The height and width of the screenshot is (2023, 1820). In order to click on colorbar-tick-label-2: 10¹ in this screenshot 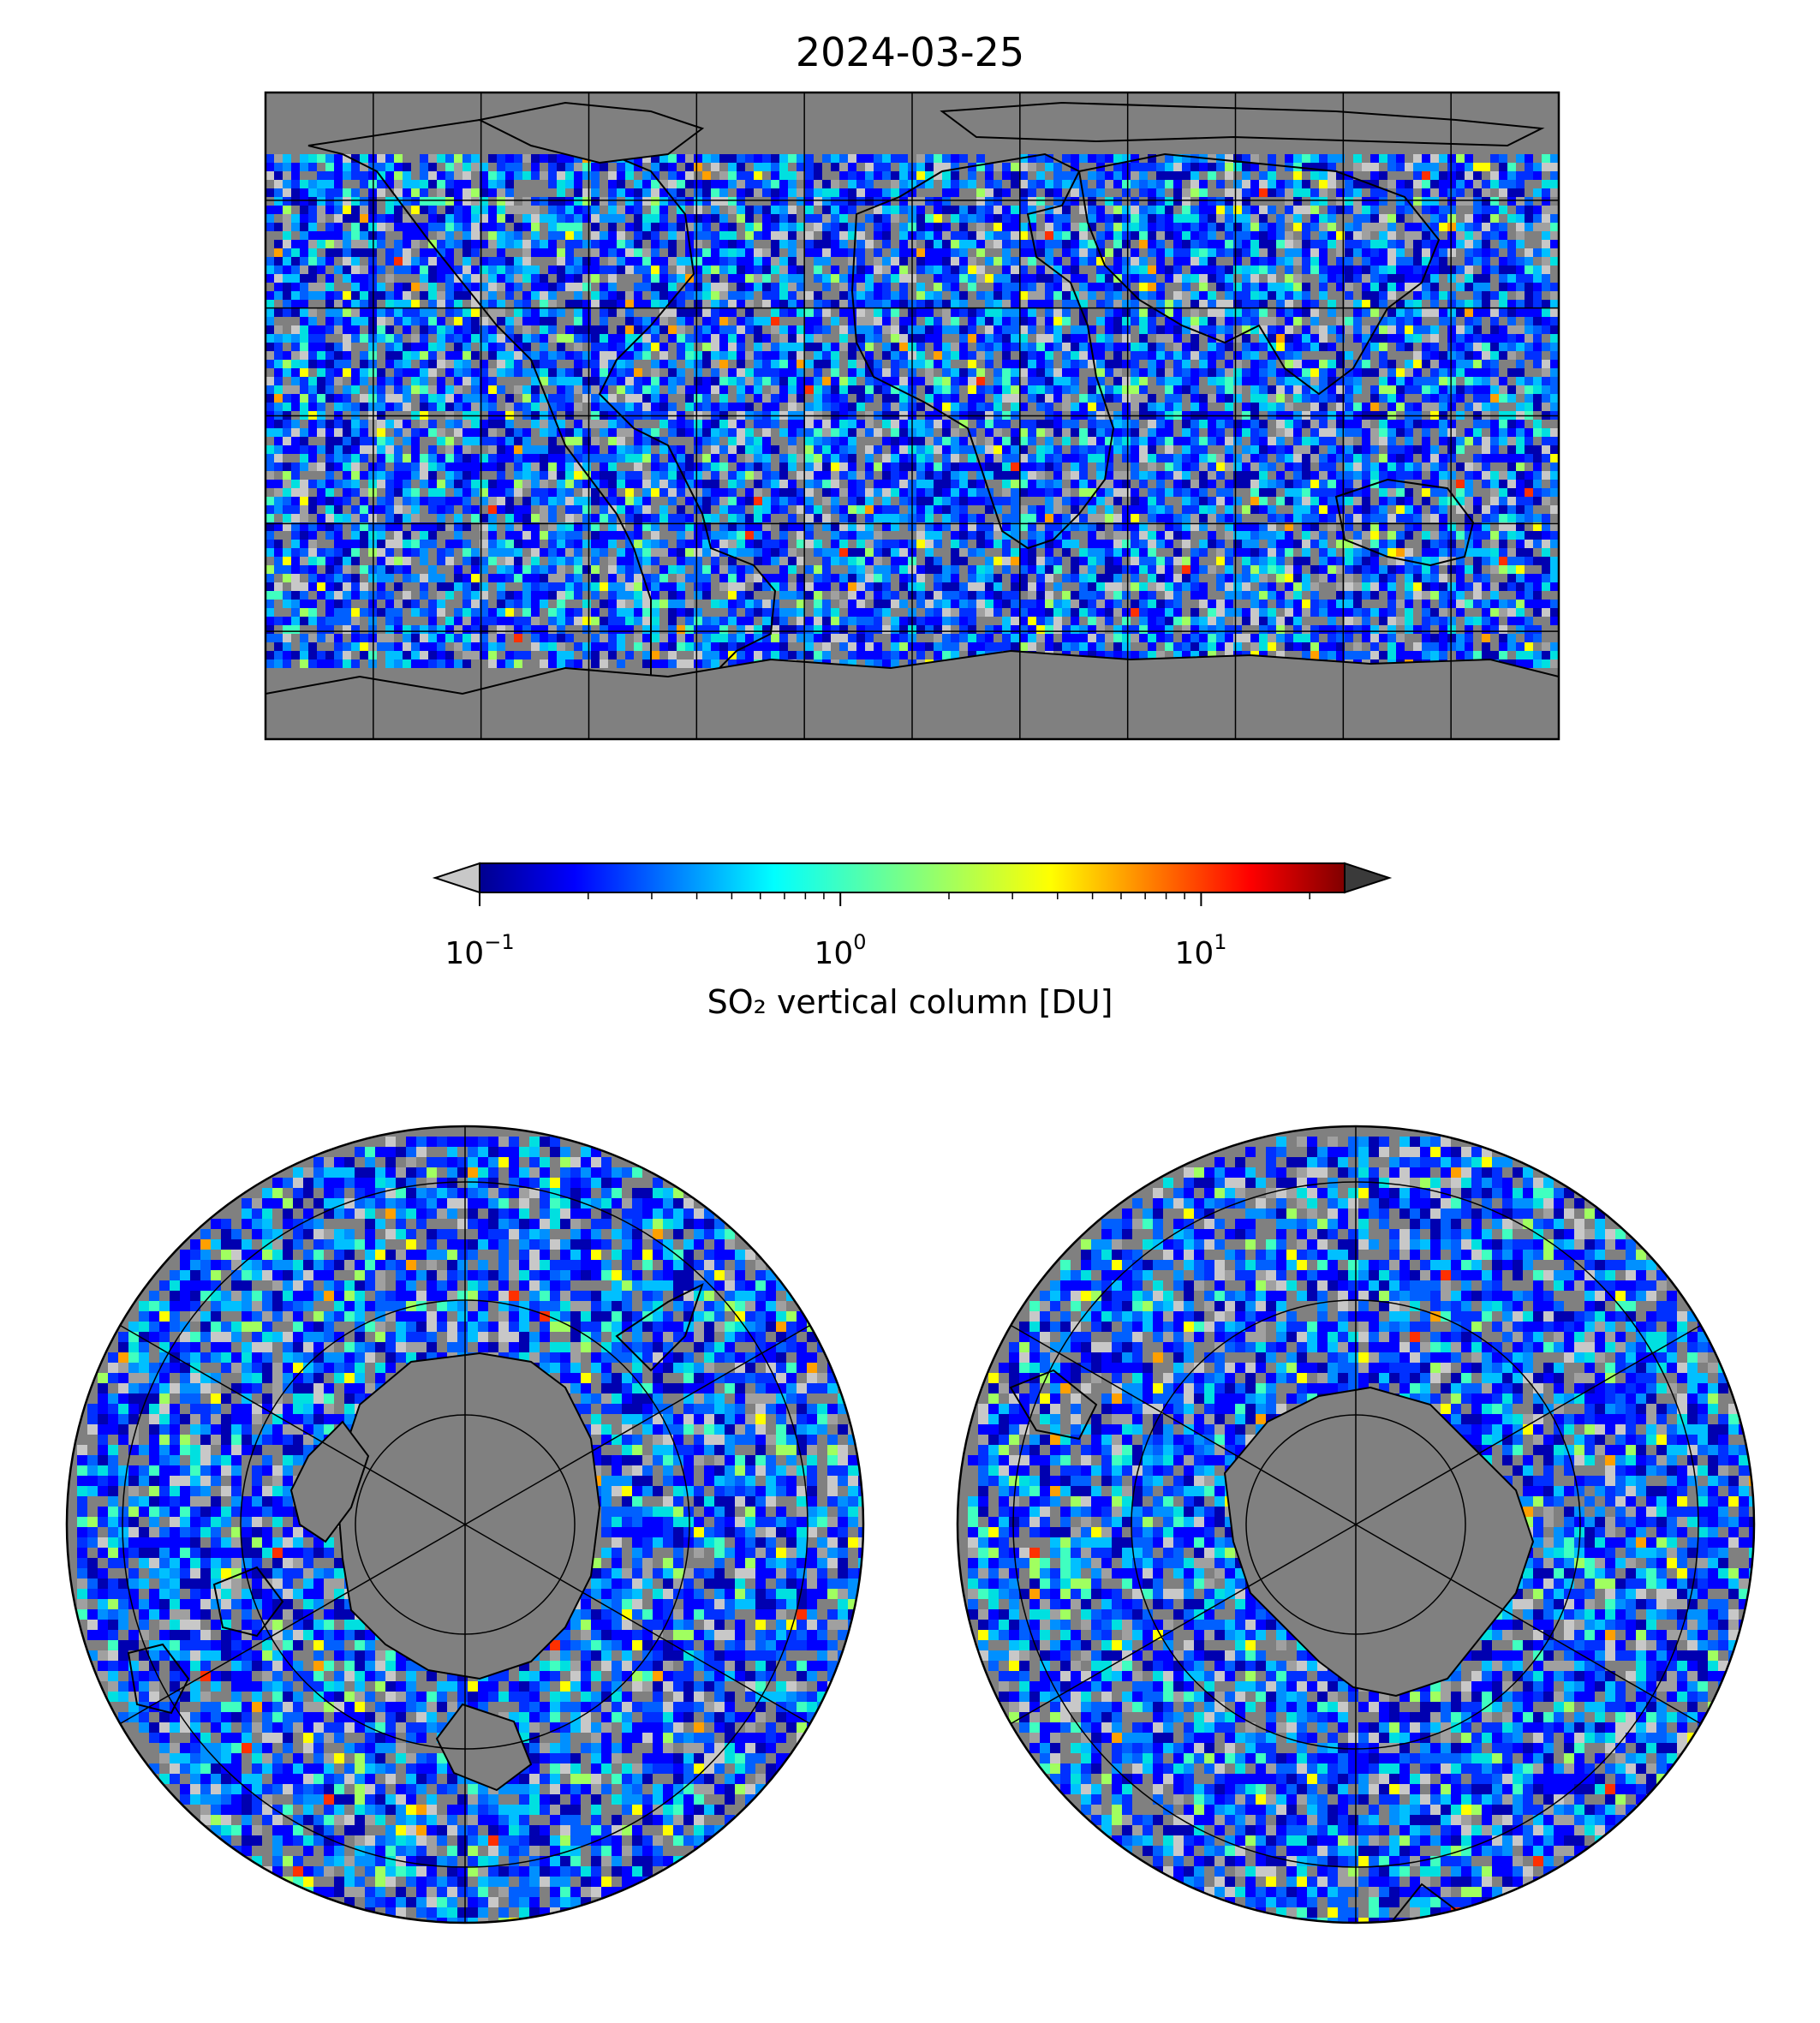, I will do `click(1200, 950)`.